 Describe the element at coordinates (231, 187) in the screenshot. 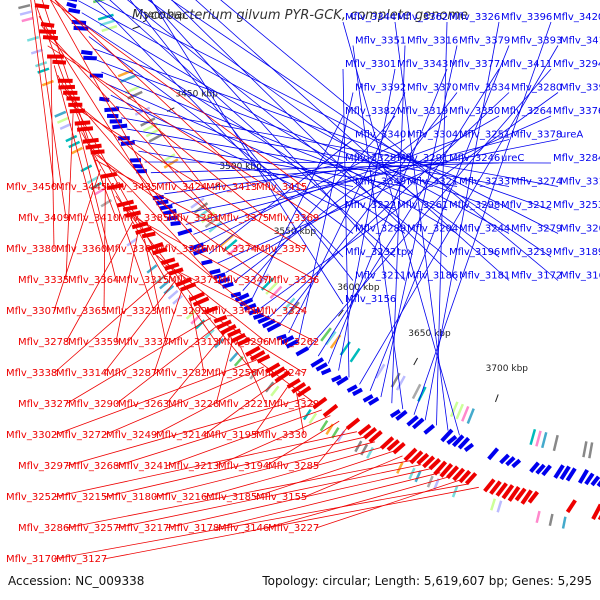

I see `gene-label-reverse: Mflv_3413` at that location.